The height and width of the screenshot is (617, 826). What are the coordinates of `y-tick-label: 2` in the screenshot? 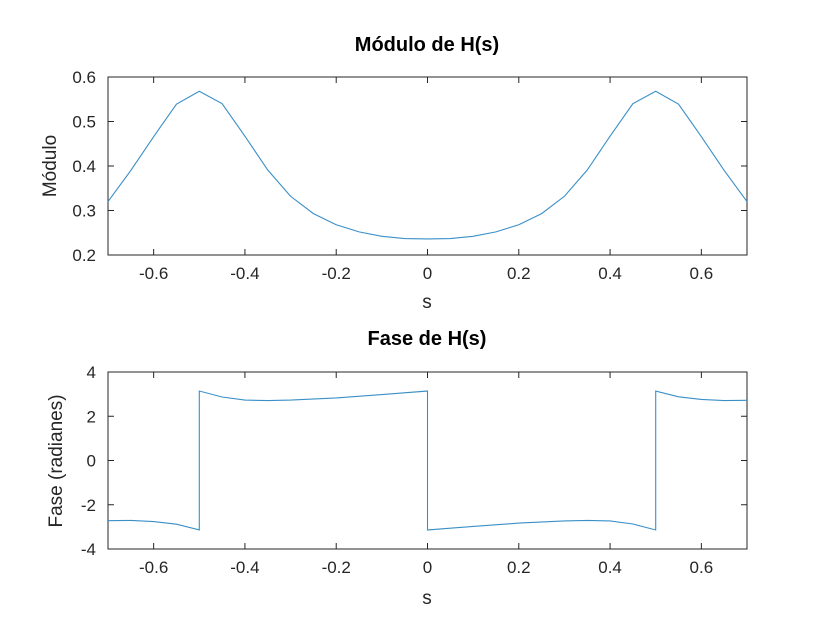 It's located at (91, 416).